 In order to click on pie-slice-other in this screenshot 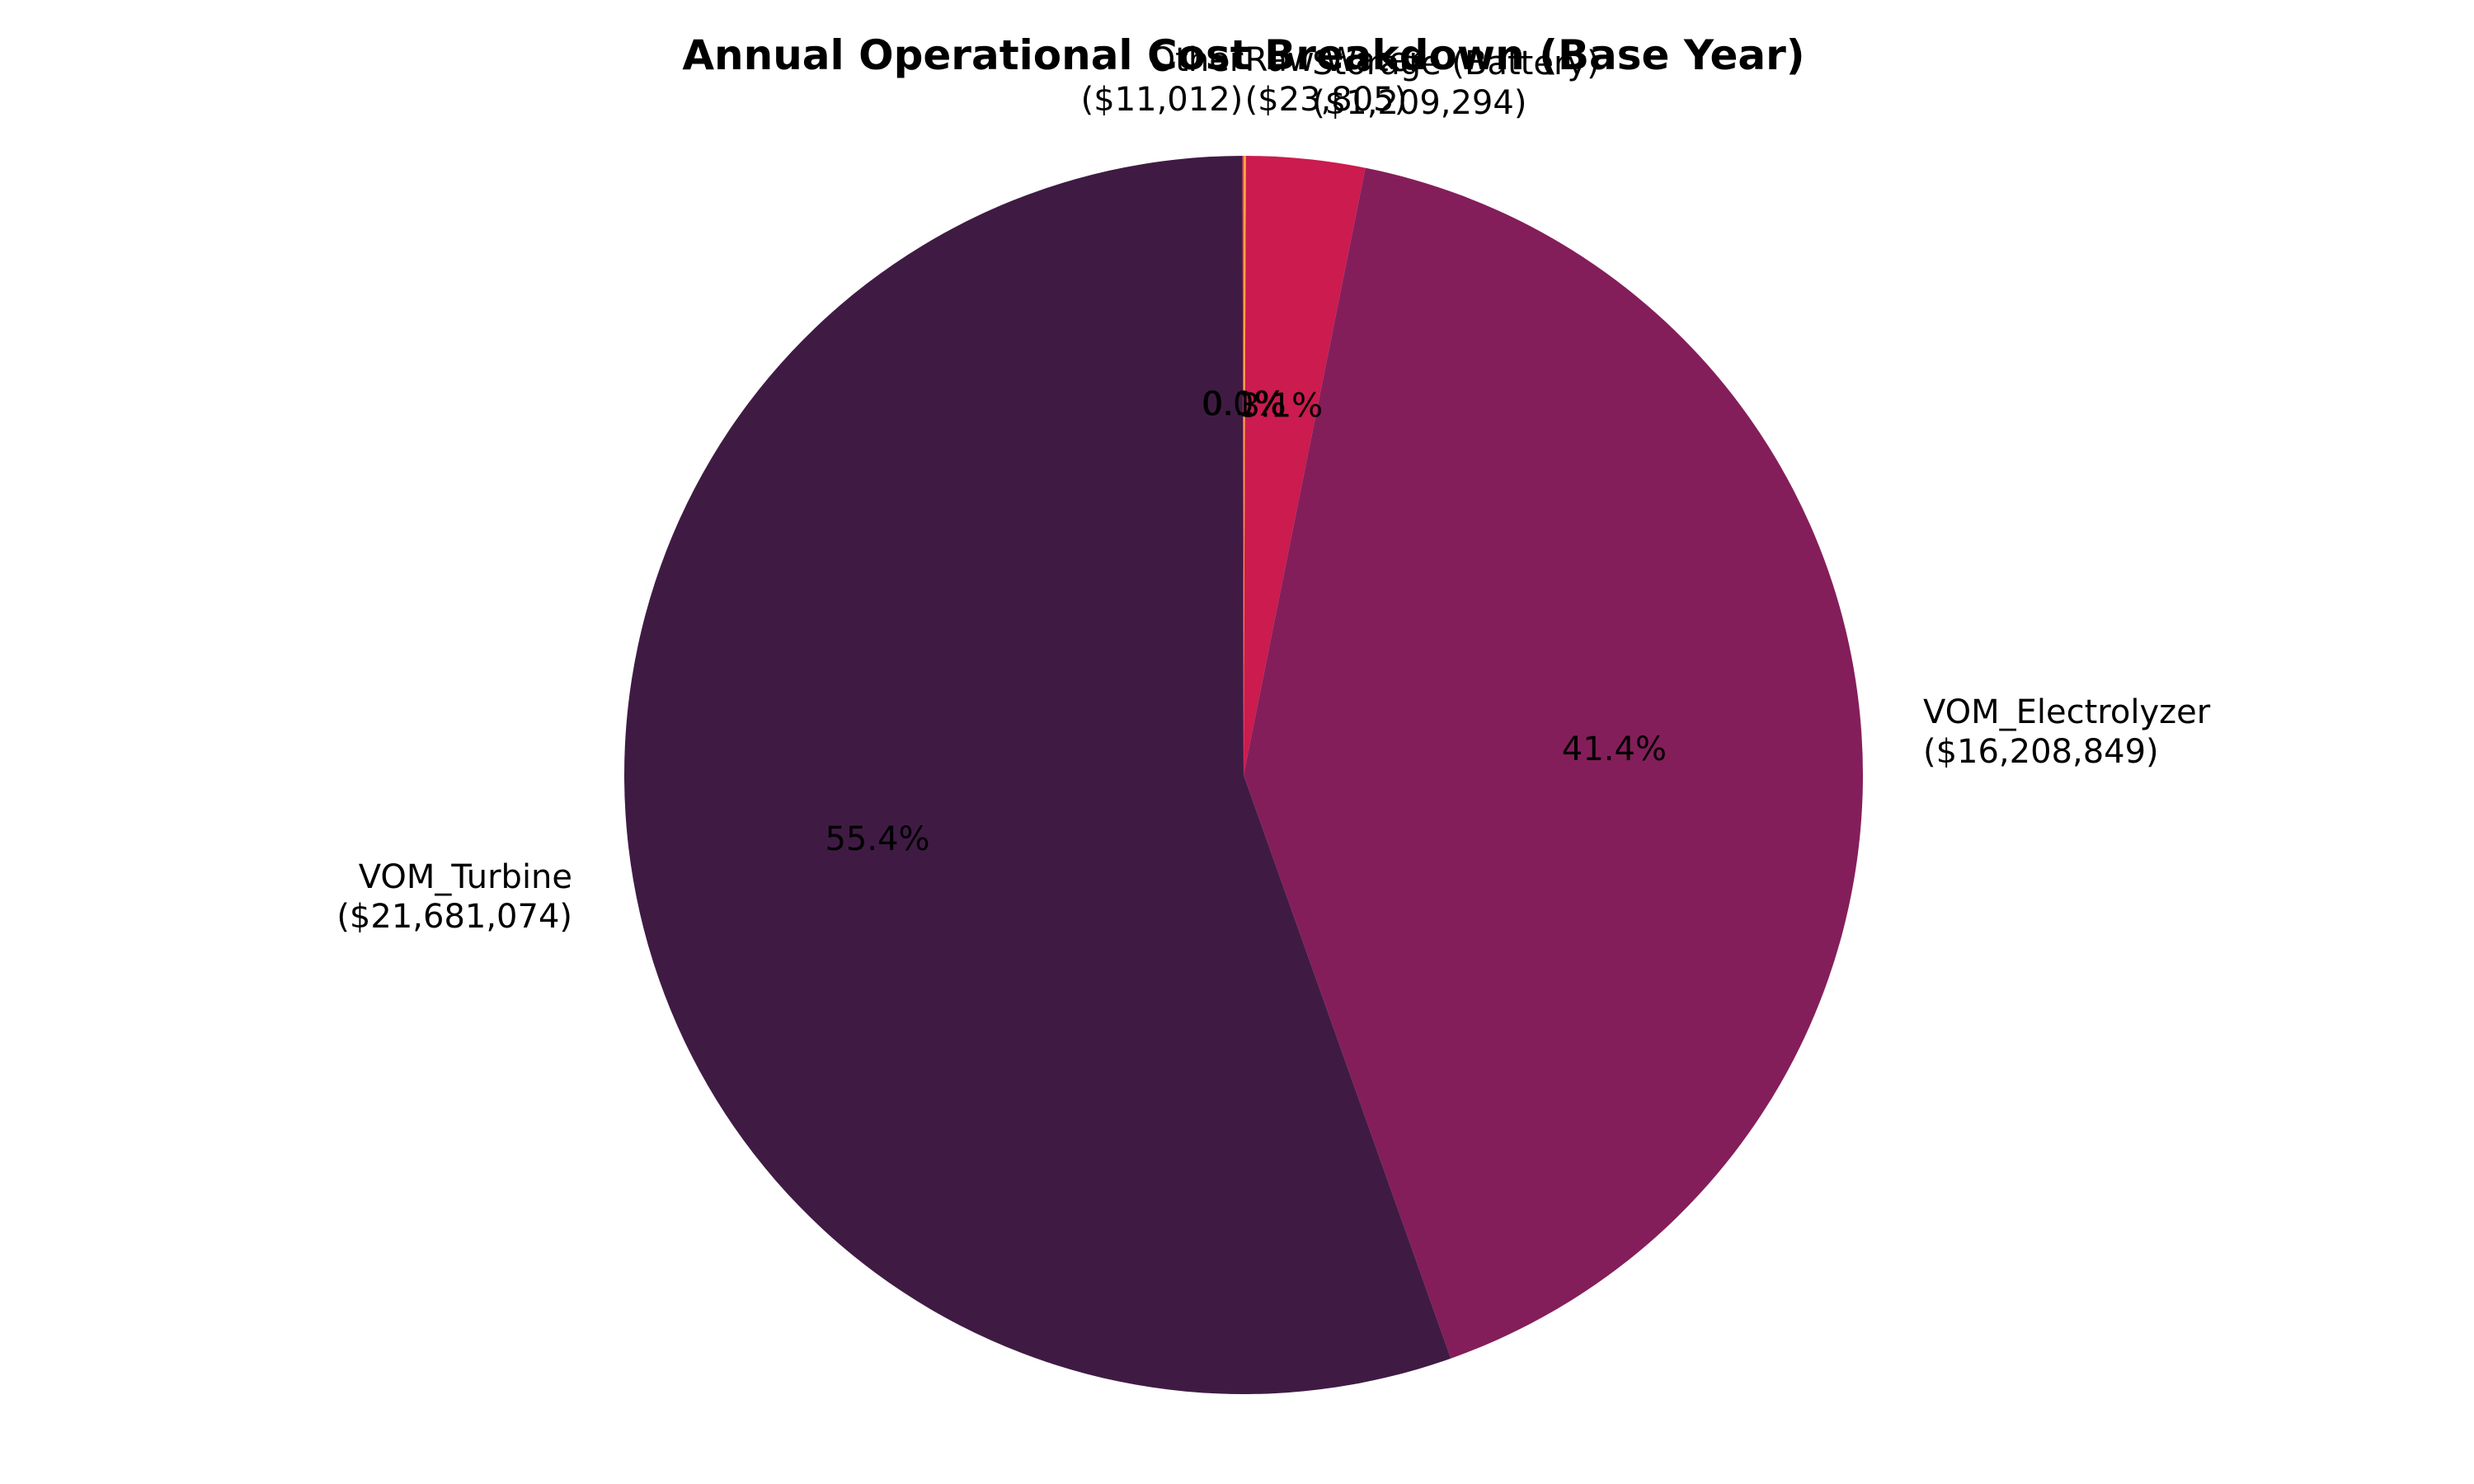, I will do `click(1243, 465)`.